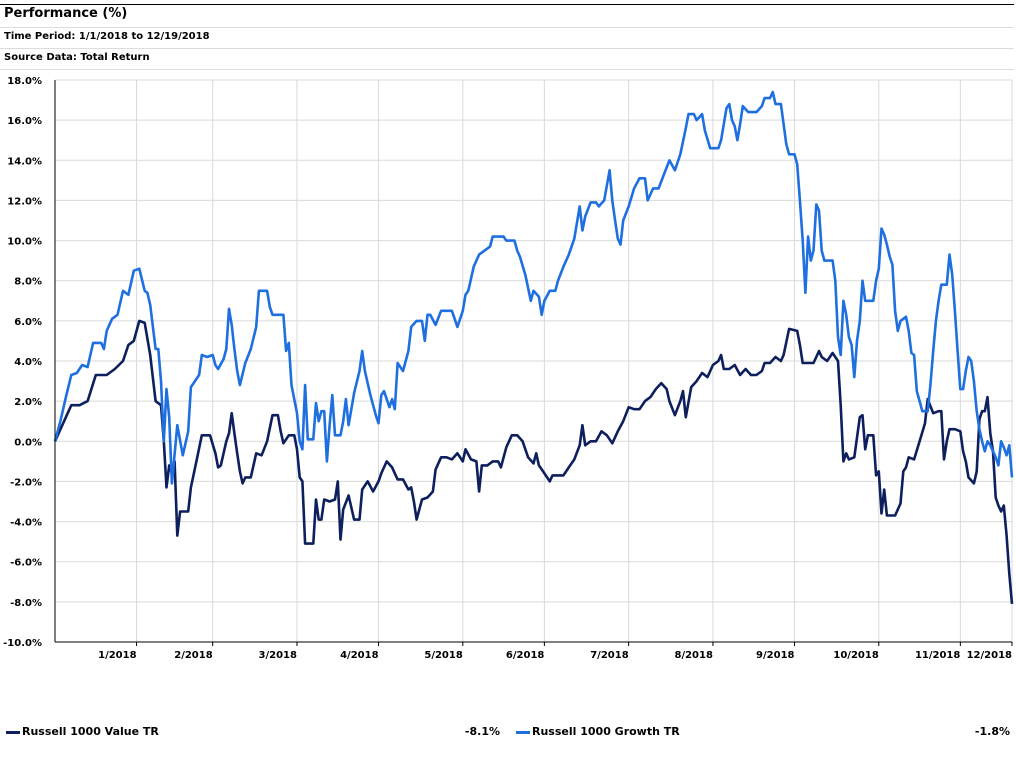  I want to click on x-tick-label: 8/2018, so click(693, 655).